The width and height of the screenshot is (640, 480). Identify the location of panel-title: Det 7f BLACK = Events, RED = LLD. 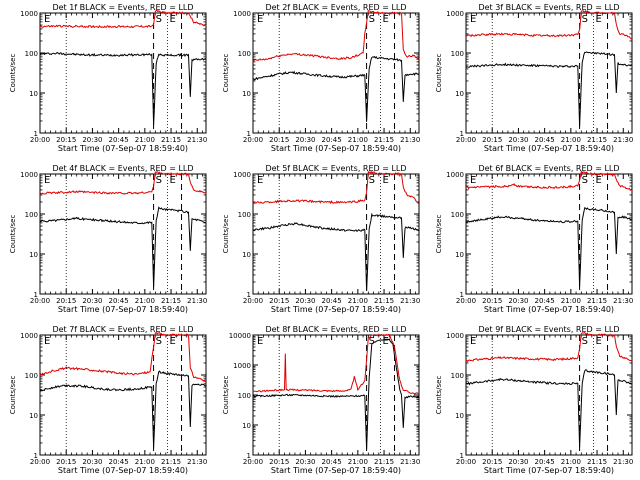
(122, 329).